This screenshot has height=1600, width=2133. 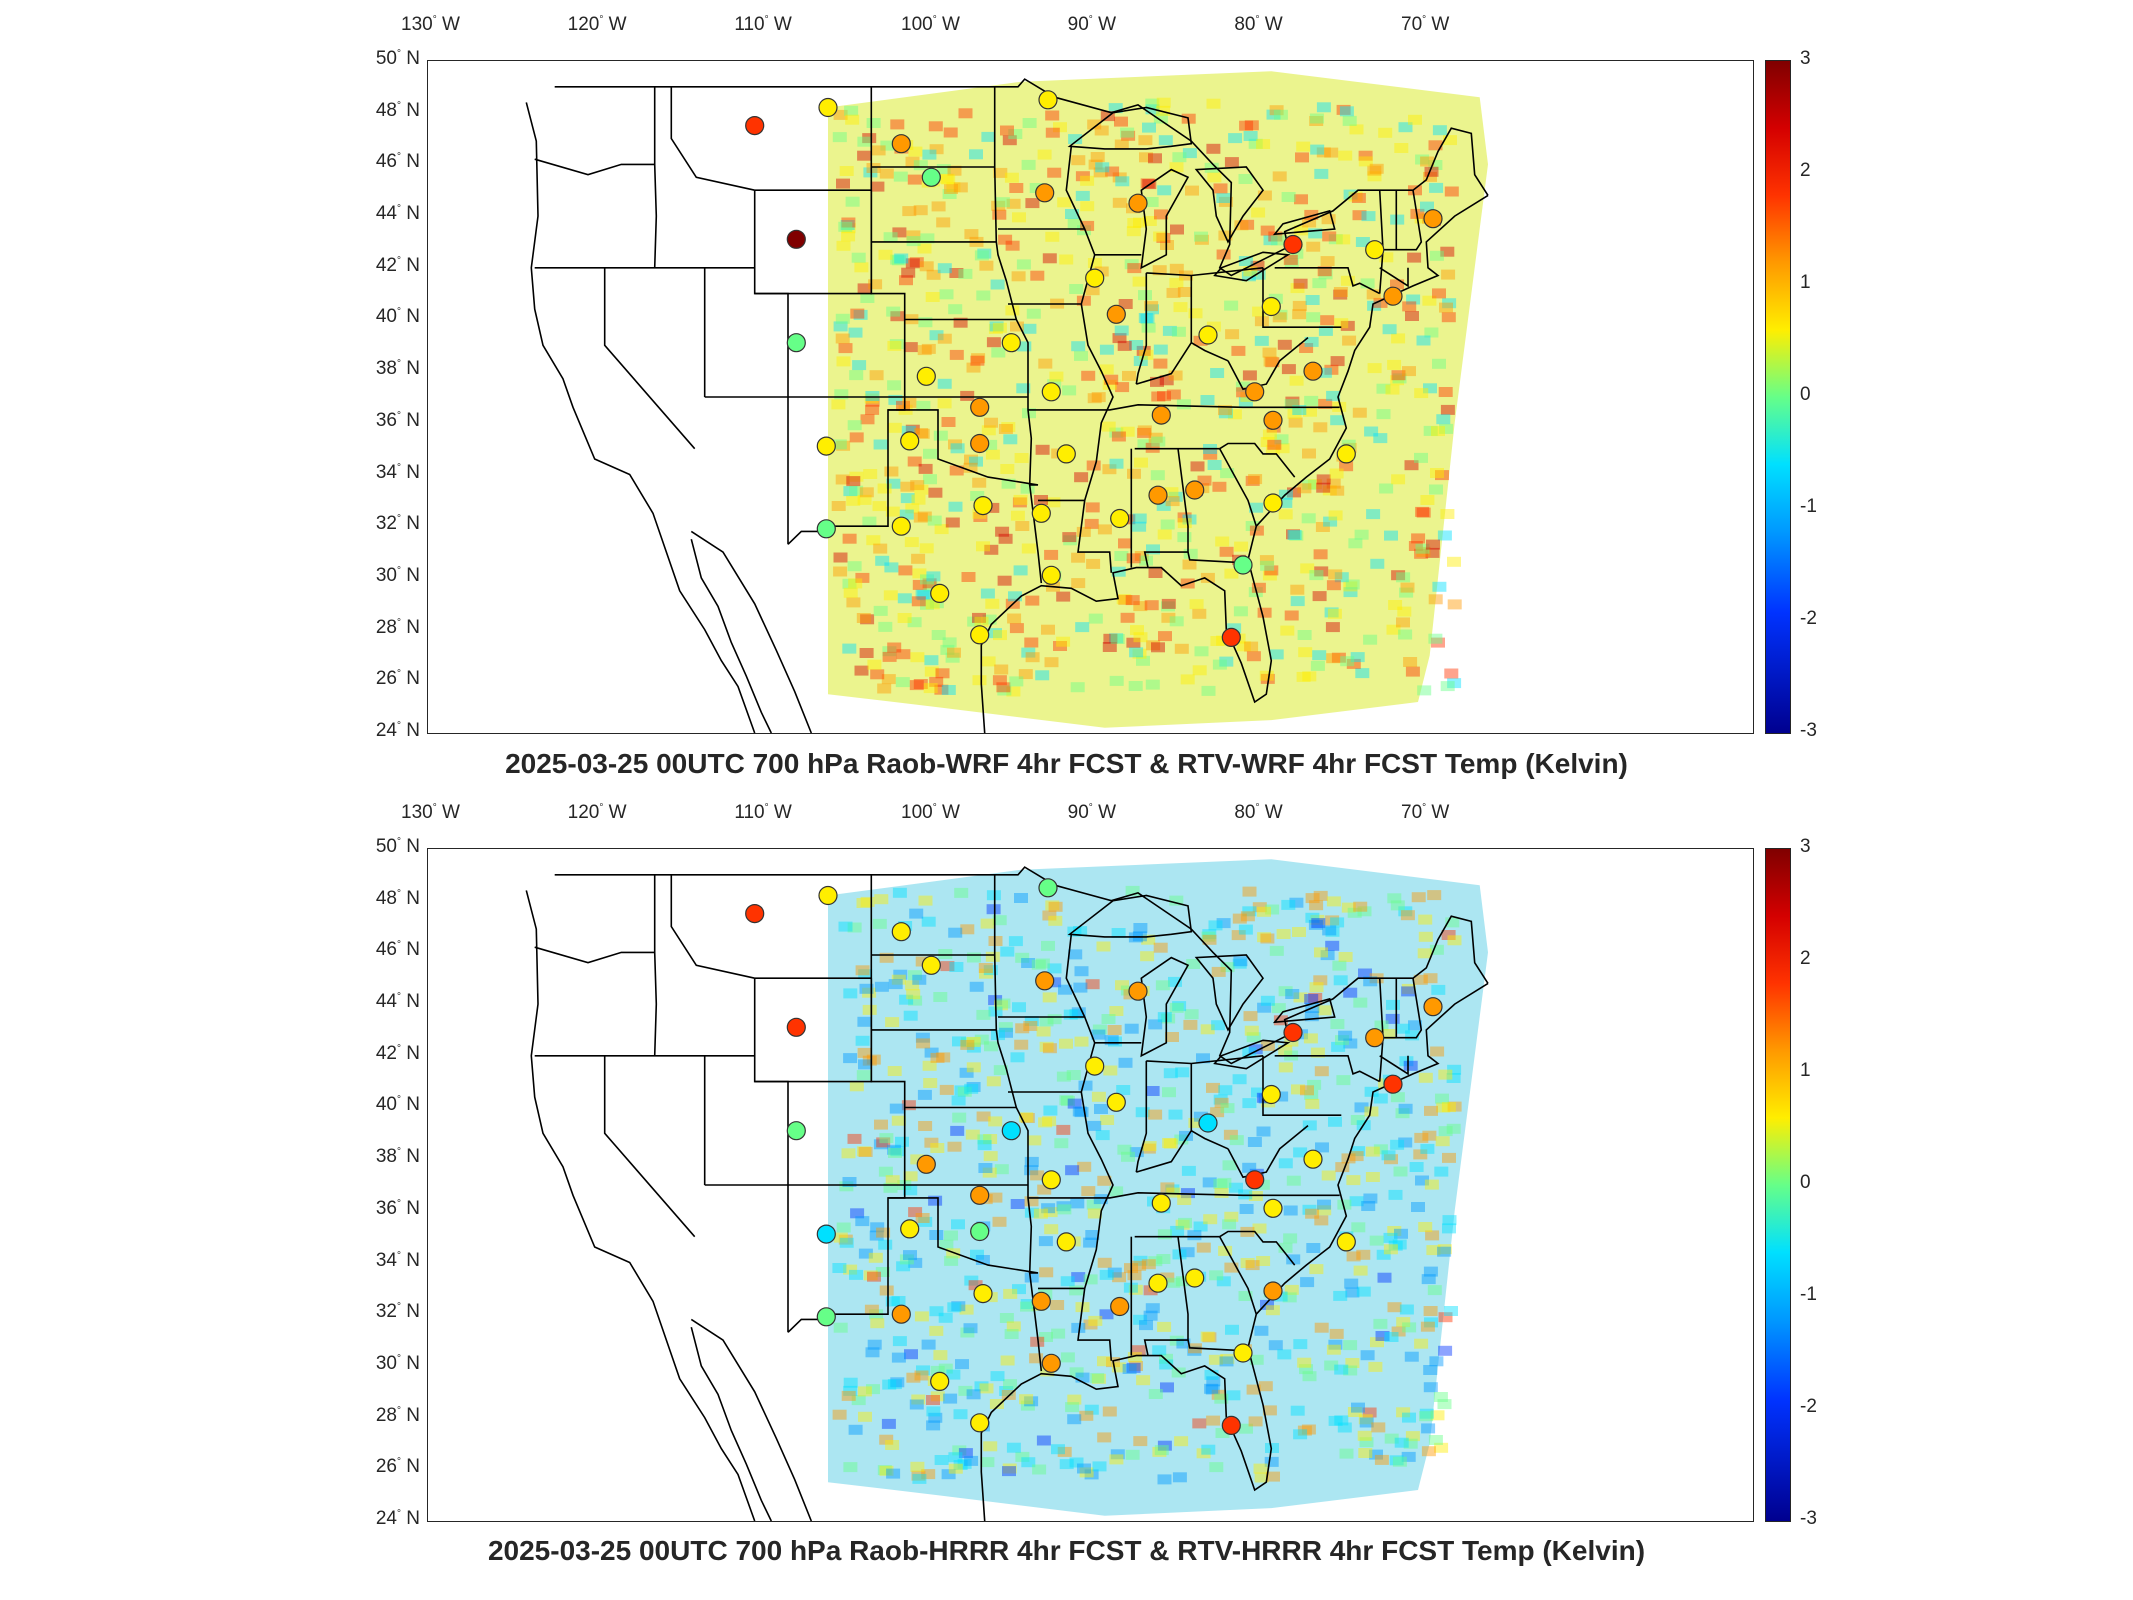 What do you see at coordinates (397, 317) in the screenshot?
I see `lat-tick-label: 40° N` at bounding box center [397, 317].